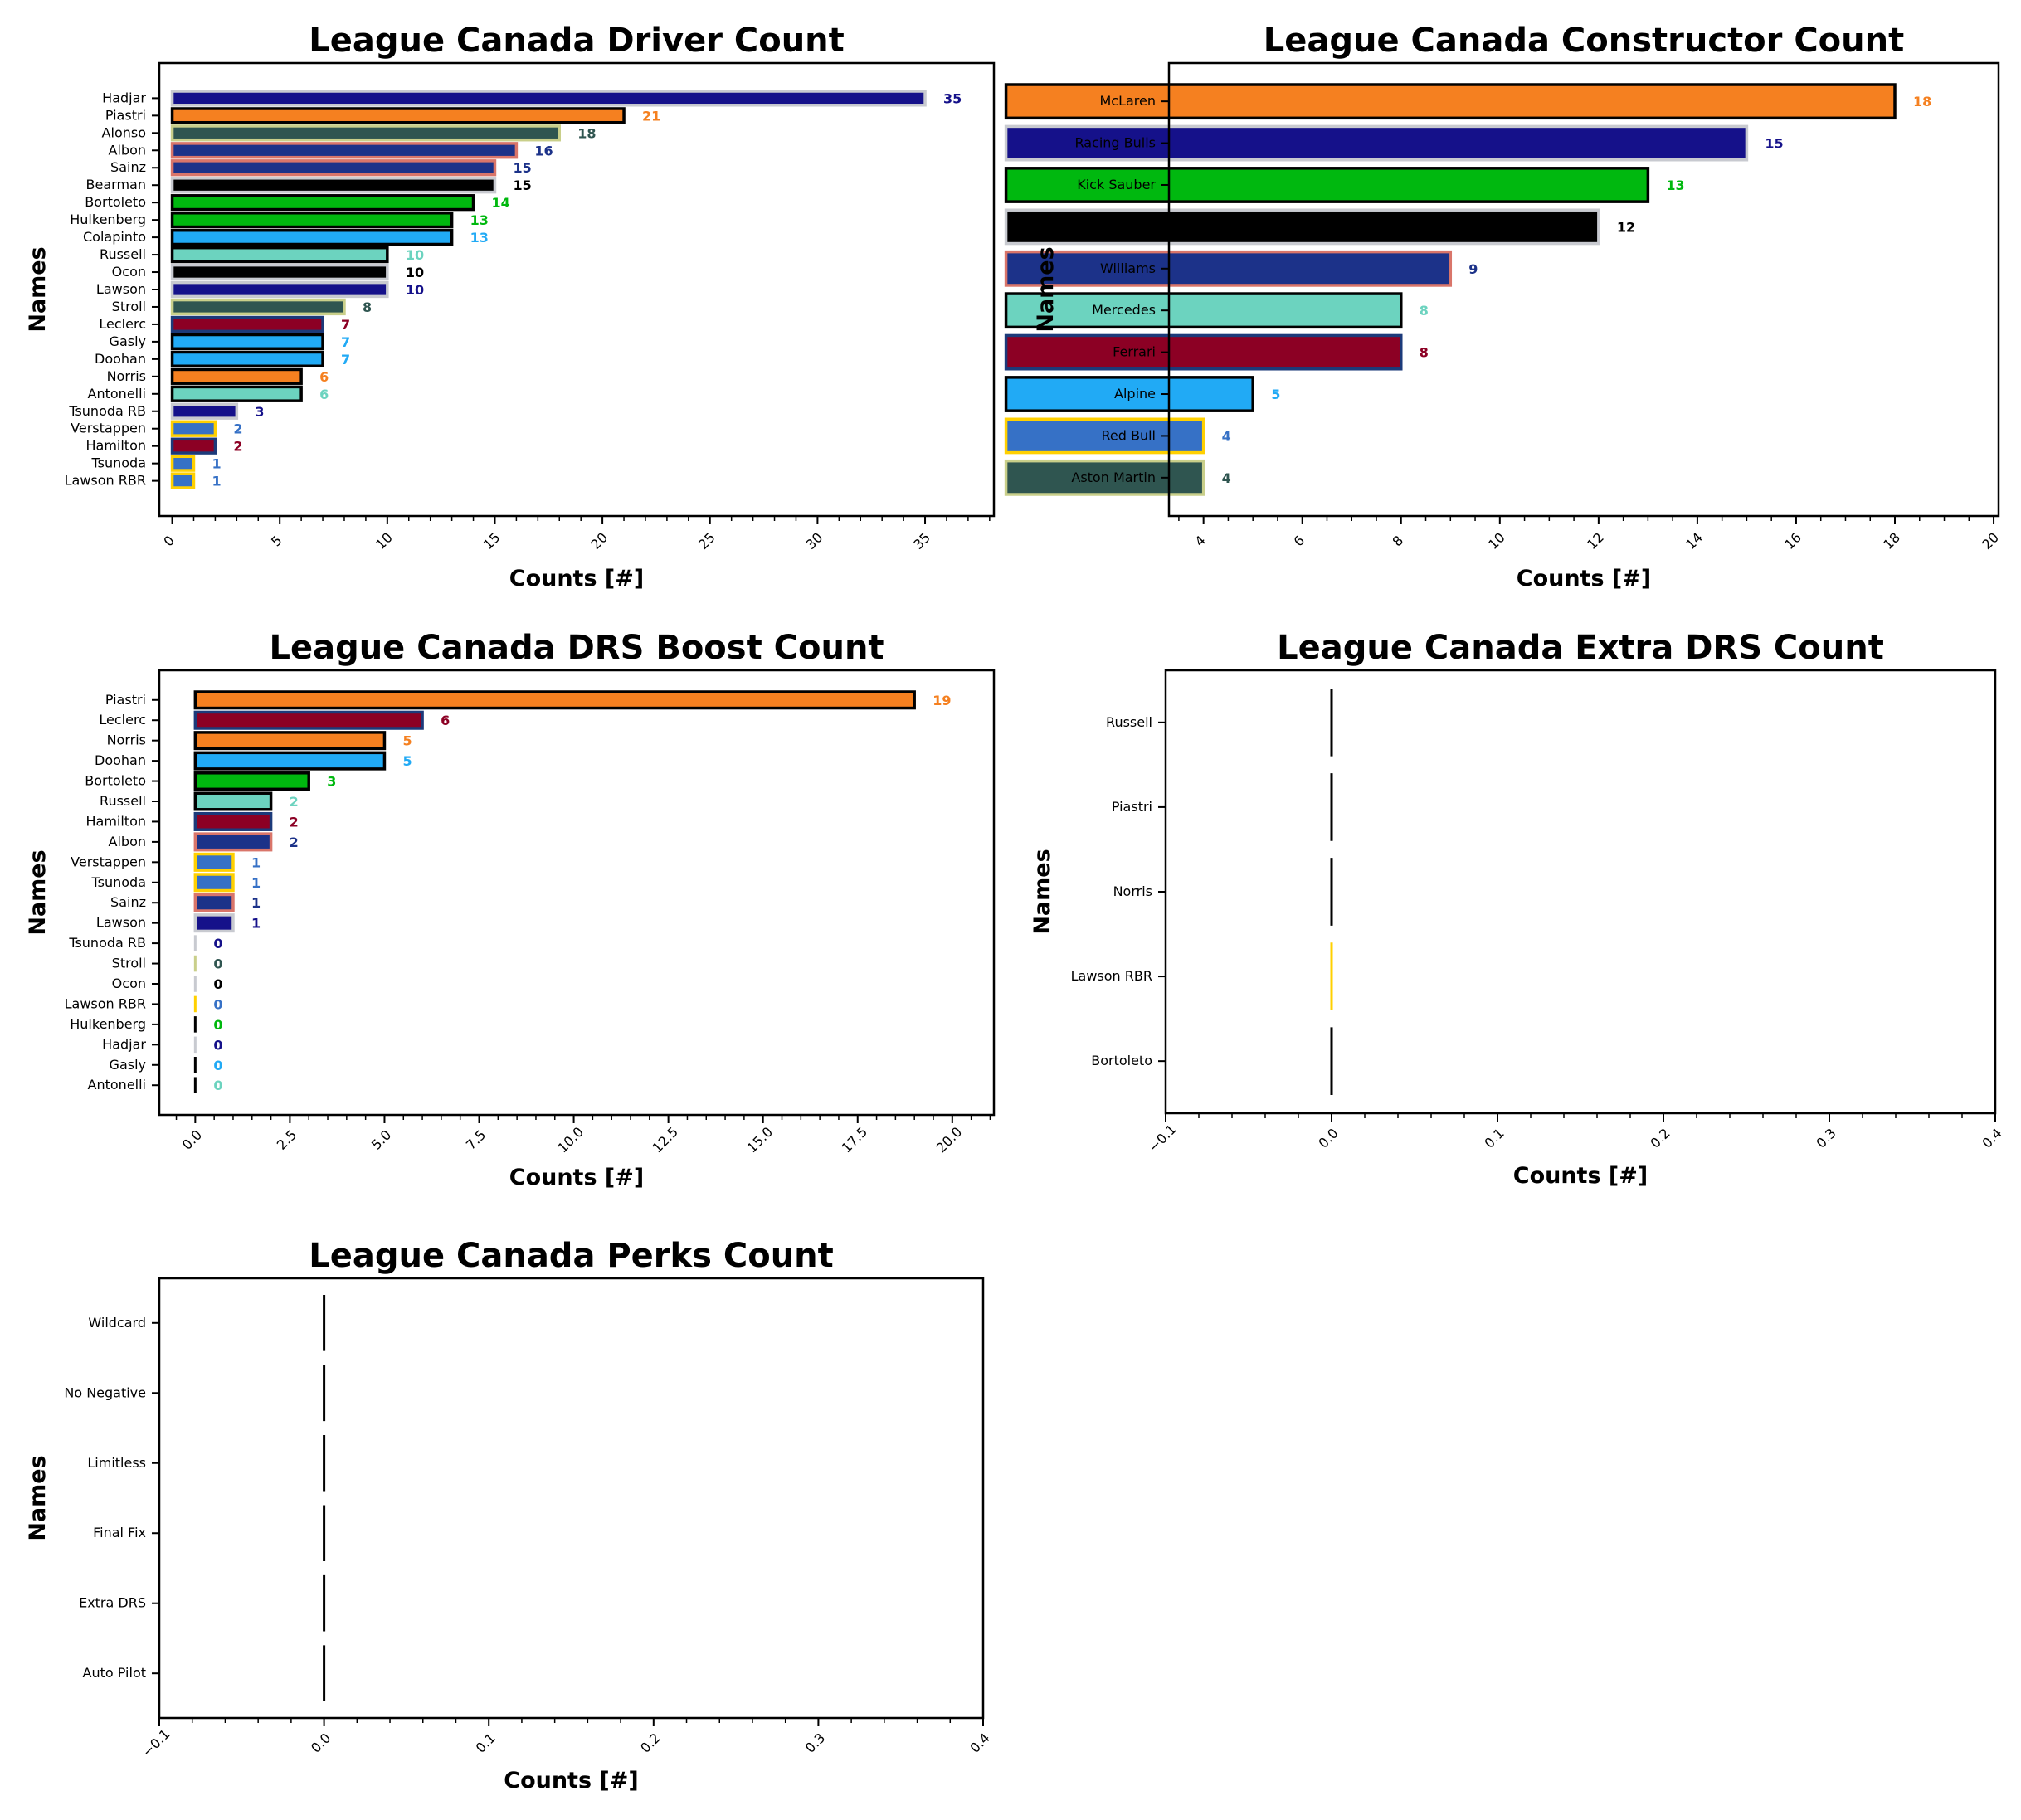  Describe the element at coordinates (650, 1742) in the screenshot. I see `x-tick-label: 0.2` at that location.